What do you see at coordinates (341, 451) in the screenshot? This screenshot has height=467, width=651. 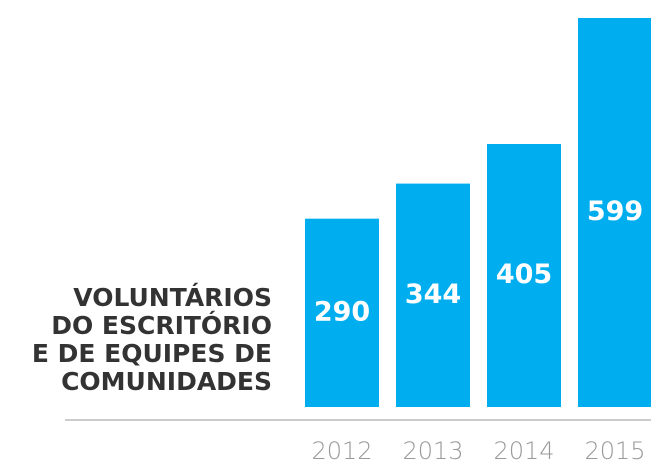 I see `x-tick-label: 2012` at bounding box center [341, 451].